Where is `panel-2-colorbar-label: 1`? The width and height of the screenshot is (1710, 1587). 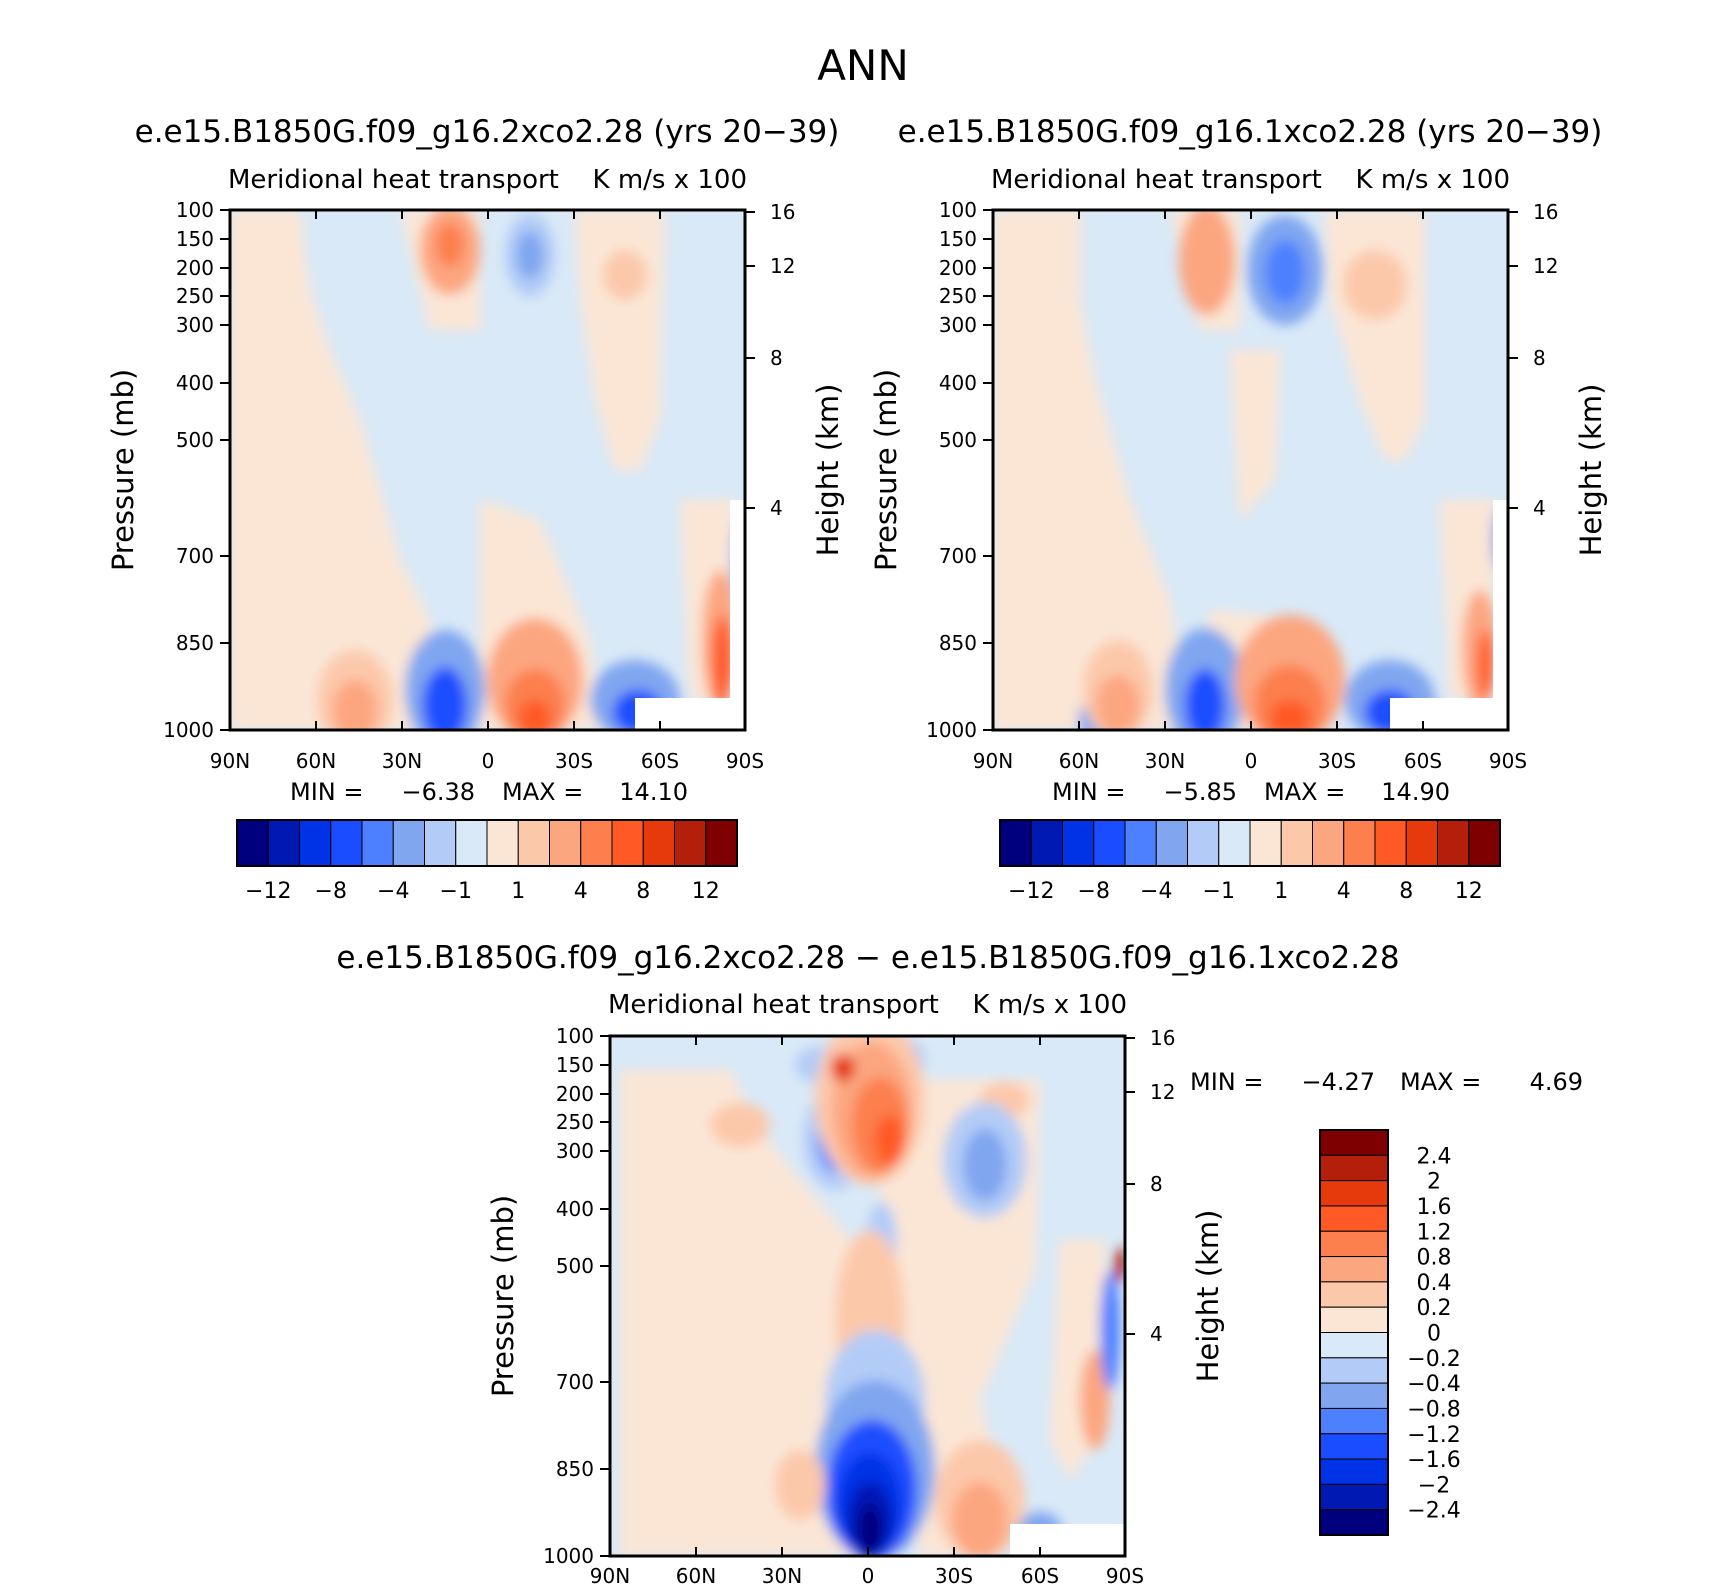
panel-2-colorbar-label: 1 is located at coordinates (1281, 891).